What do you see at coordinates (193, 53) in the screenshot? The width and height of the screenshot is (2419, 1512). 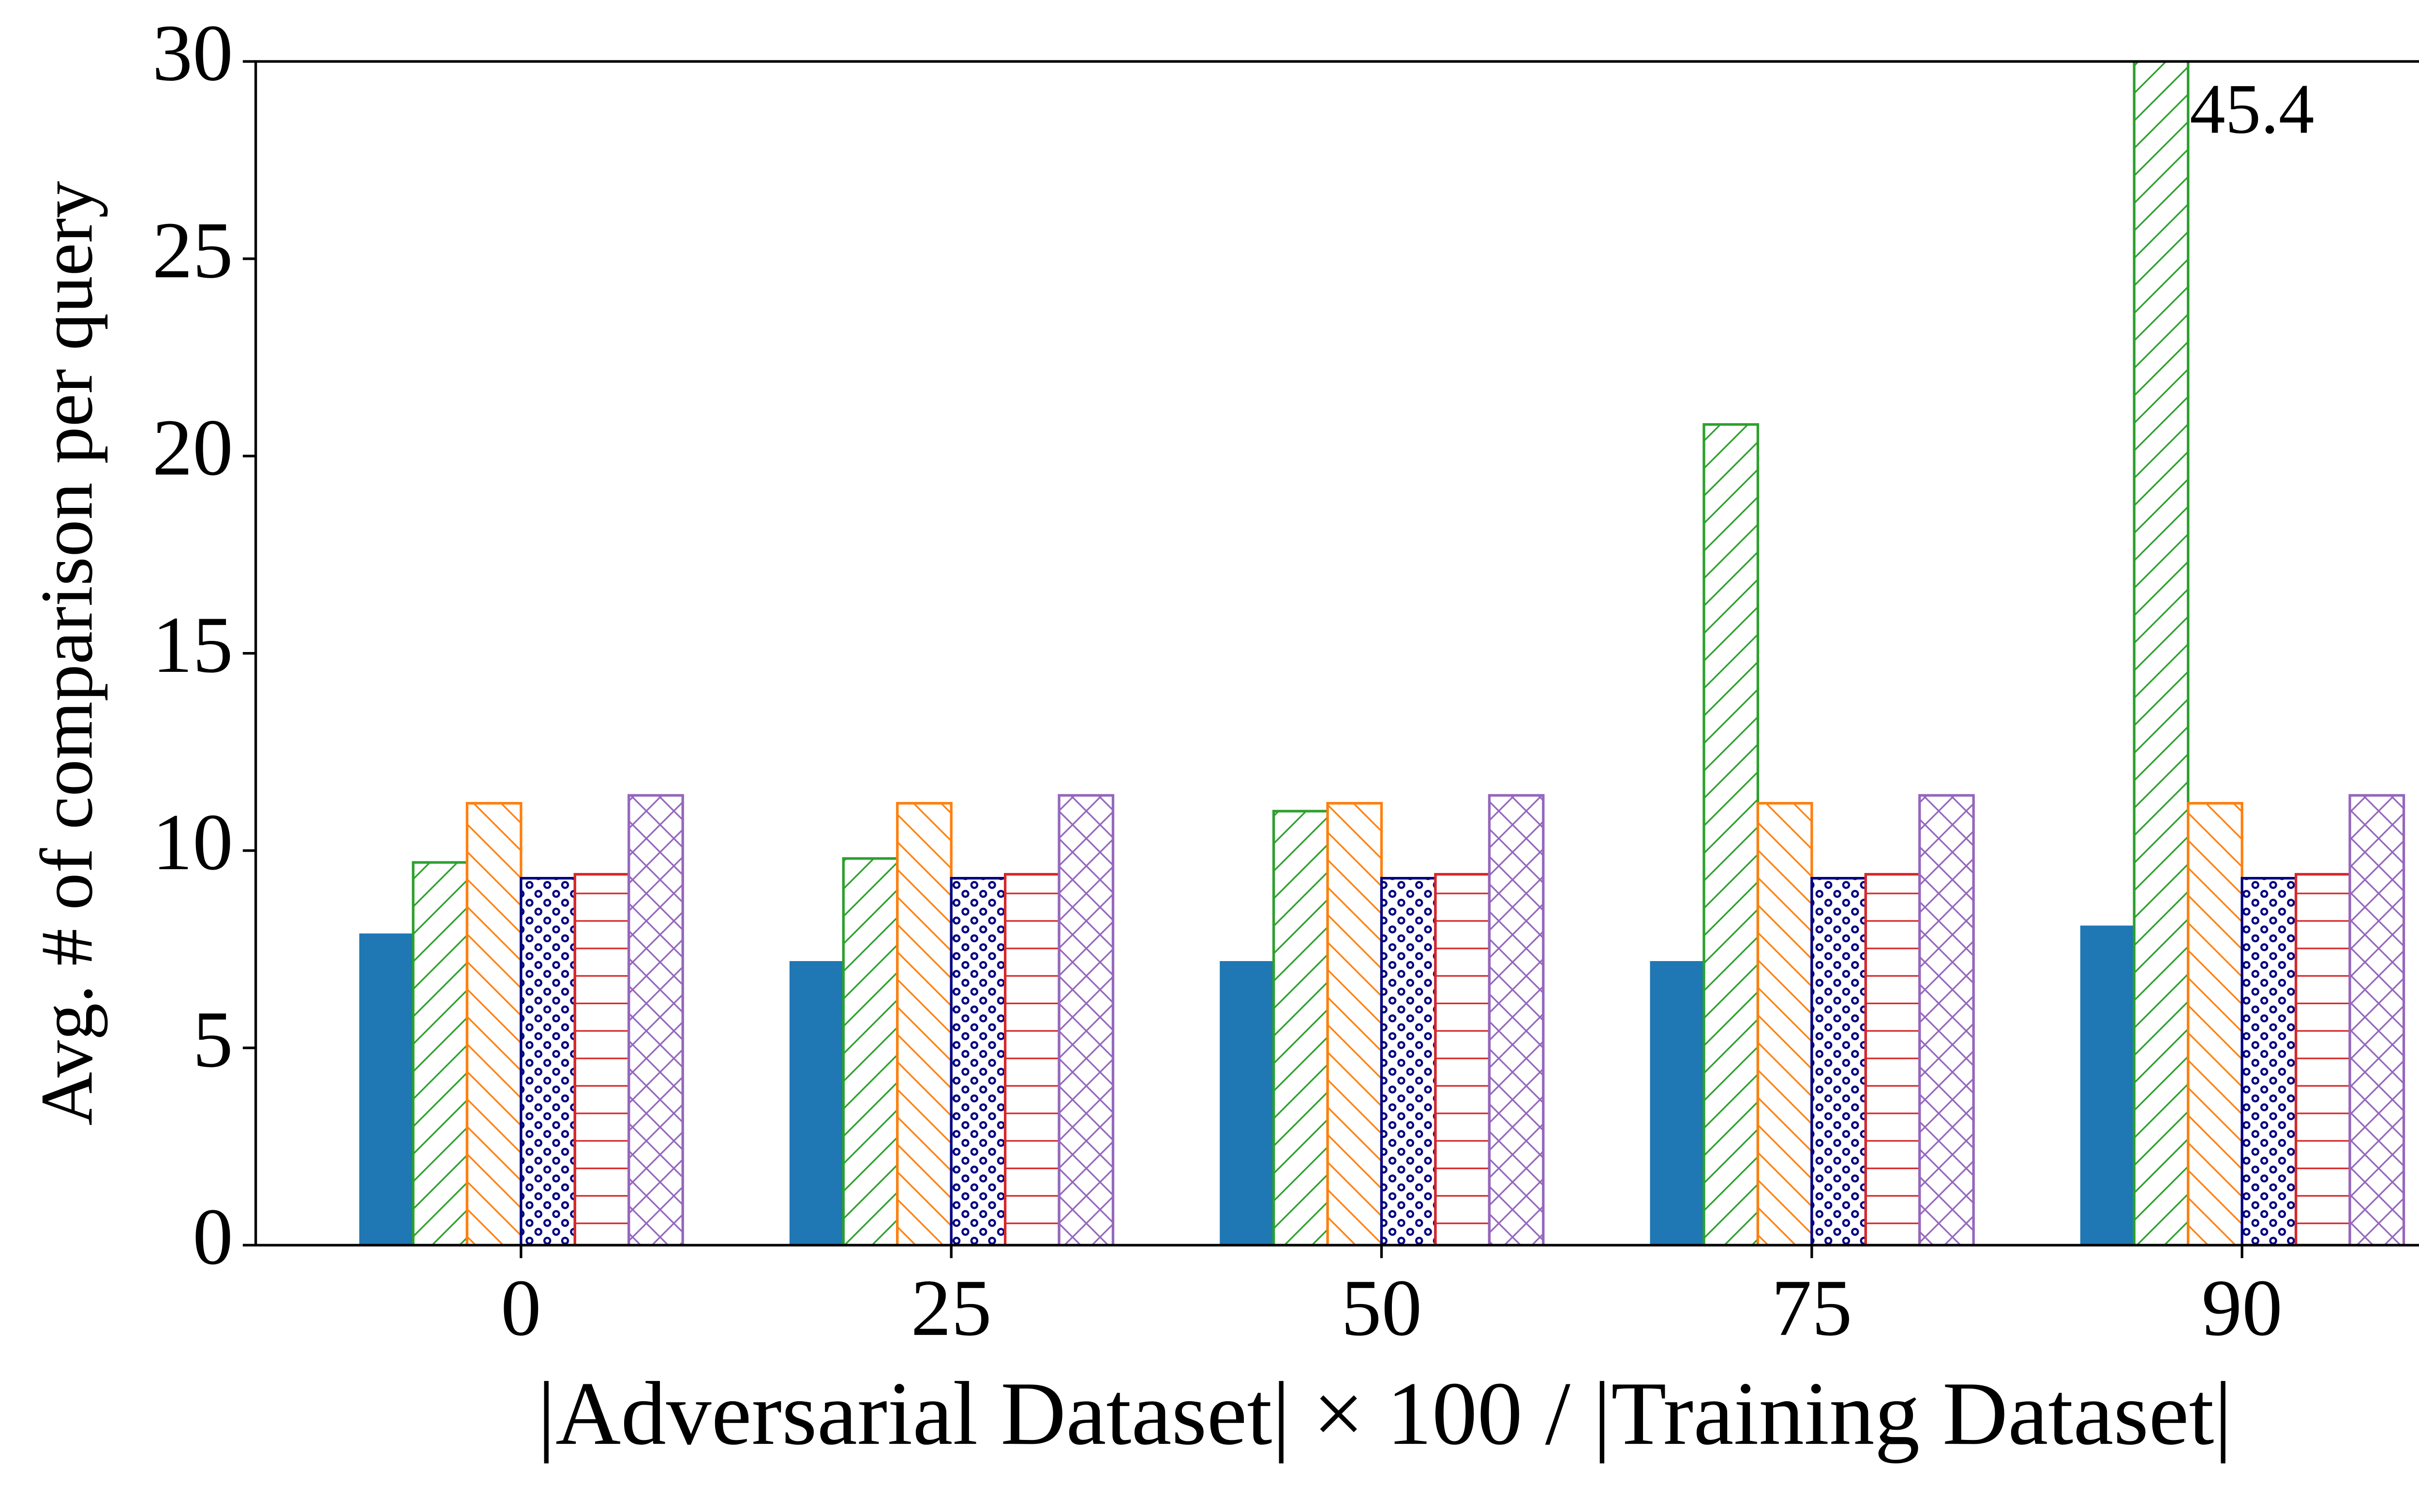 I see `y-tick-label: 30` at bounding box center [193, 53].